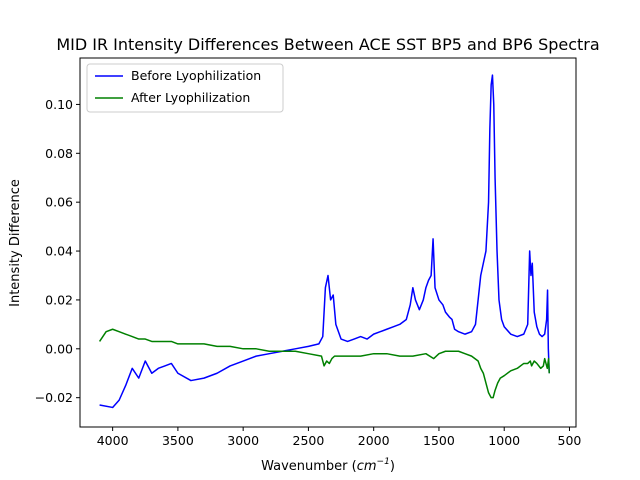 This screenshot has height=480, width=640. What do you see at coordinates (383, 462) in the screenshot?
I see `x-axis-label-exponent: −1` at bounding box center [383, 462].